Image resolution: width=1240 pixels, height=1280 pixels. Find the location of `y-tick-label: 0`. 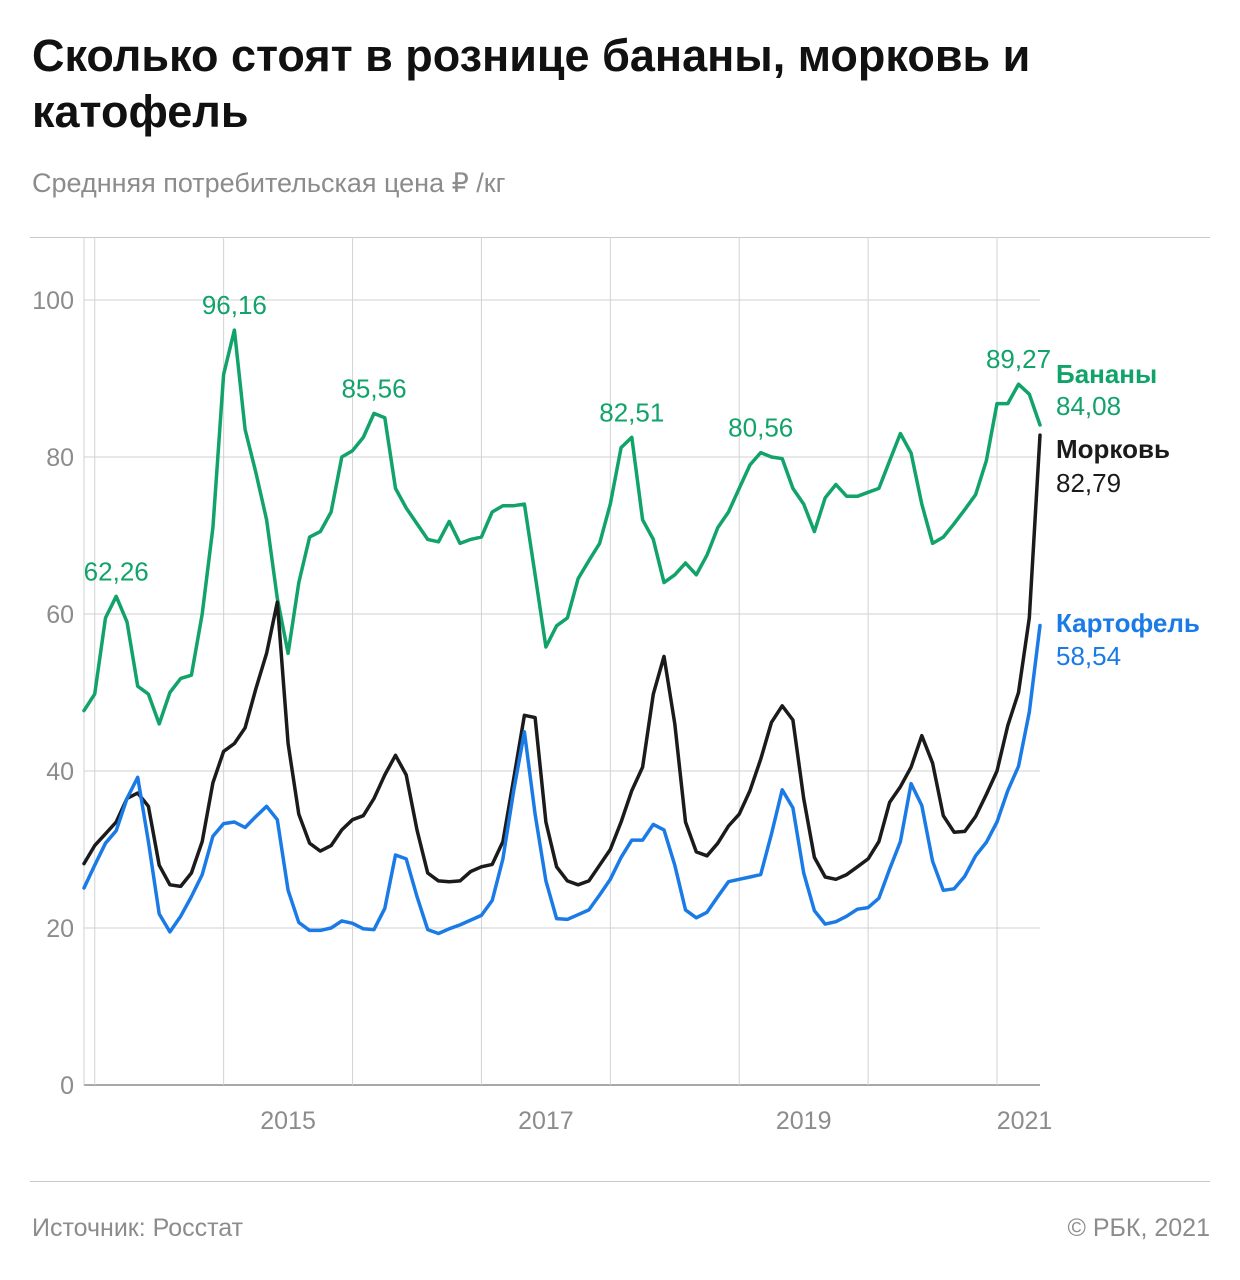

y-tick-label: 0 is located at coordinates (67, 1086).